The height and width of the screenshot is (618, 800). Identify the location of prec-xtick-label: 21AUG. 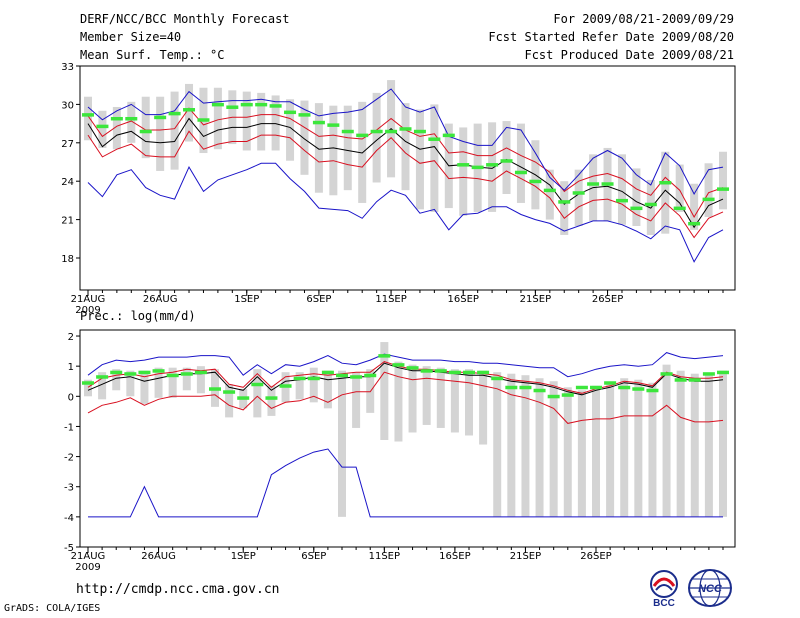
(88, 556).